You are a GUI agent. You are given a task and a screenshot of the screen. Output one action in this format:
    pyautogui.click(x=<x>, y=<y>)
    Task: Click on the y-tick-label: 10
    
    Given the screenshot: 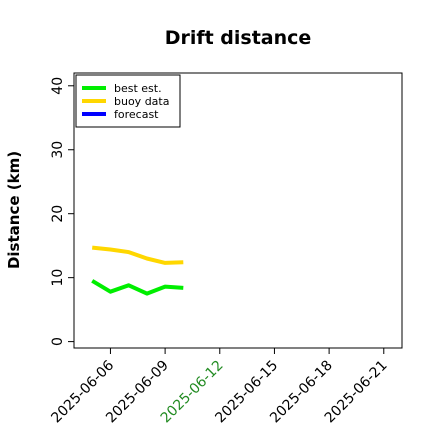 What is the action you would take?
    pyautogui.click(x=58, y=278)
    